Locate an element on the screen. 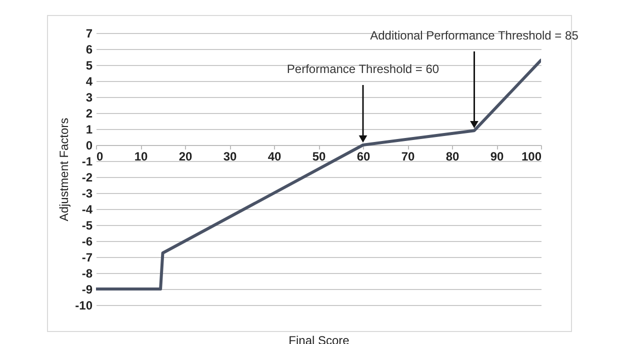  y-tick-label: 1 is located at coordinates (89, 129).